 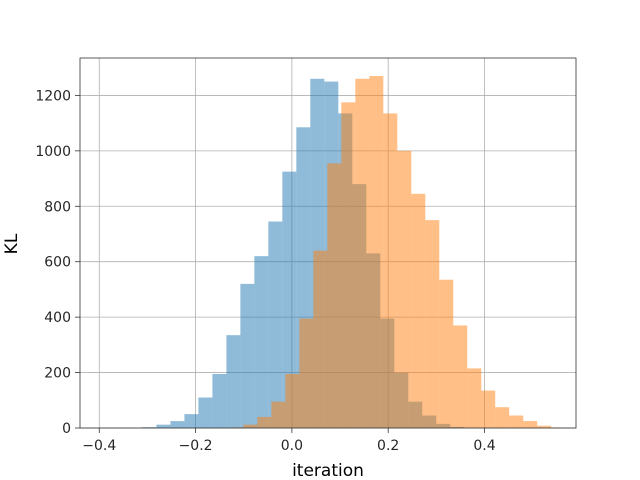 What do you see at coordinates (292, 446) in the screenshot?
I see `x-tick-label: 0.0` at bounding box center [292, 446].